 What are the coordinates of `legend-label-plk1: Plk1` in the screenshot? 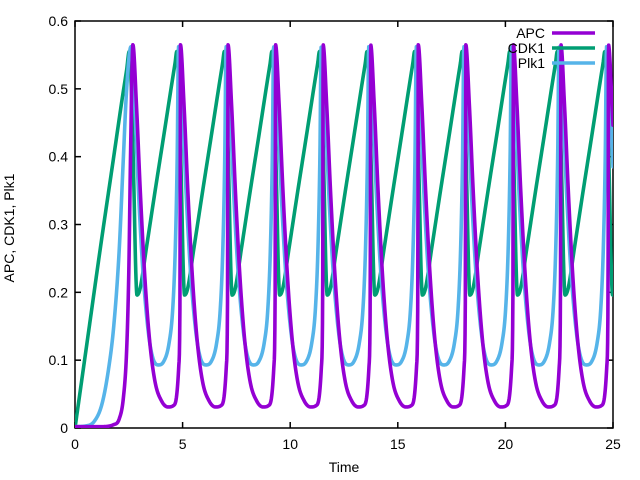 It's located at (531, 63).